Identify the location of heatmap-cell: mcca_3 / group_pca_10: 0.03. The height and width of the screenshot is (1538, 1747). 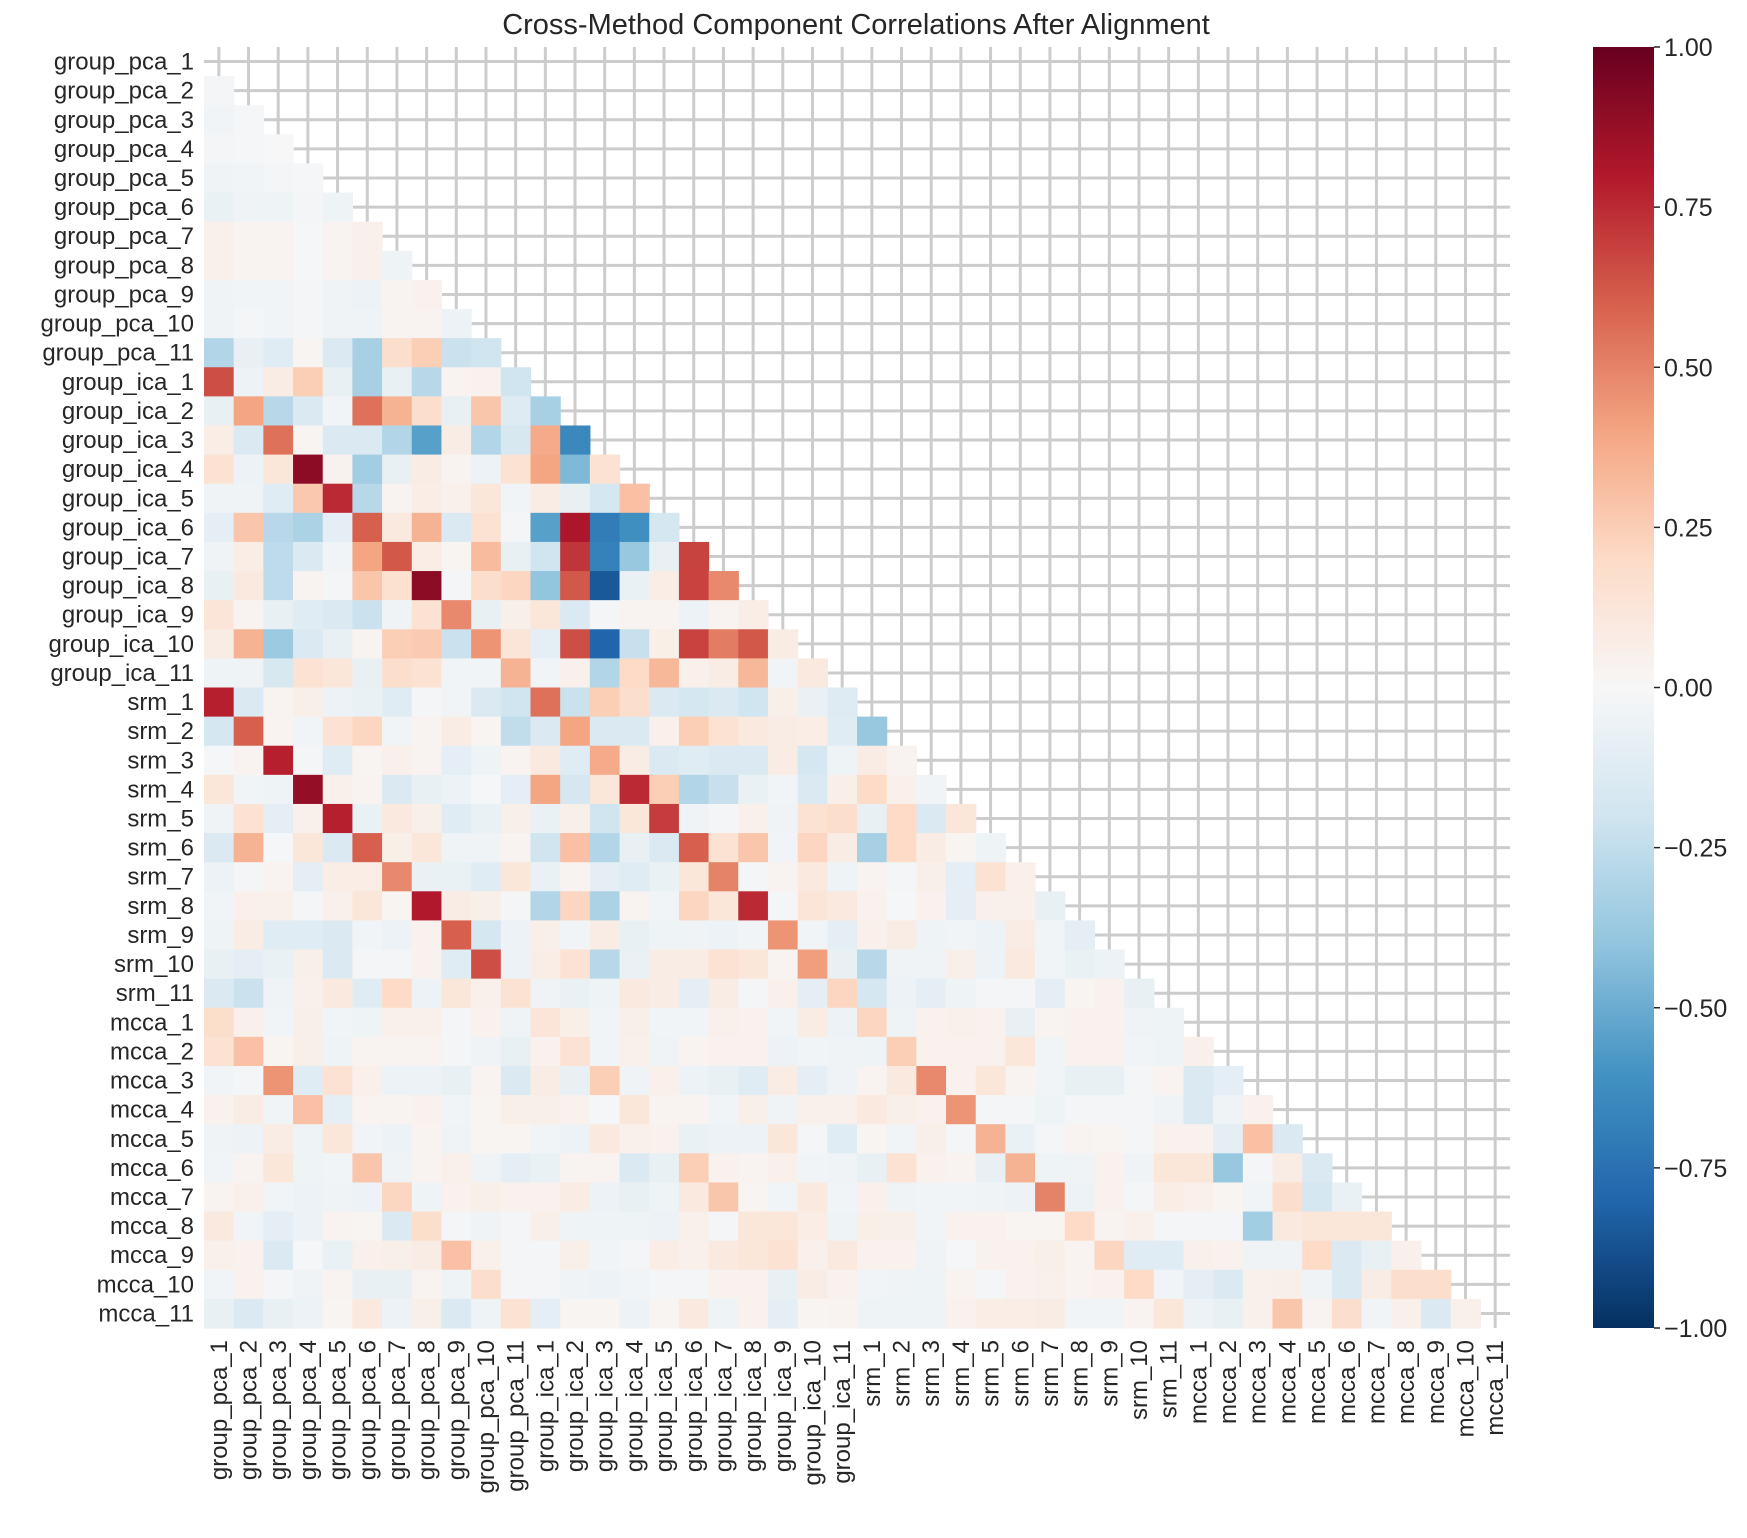
(486, 1080).